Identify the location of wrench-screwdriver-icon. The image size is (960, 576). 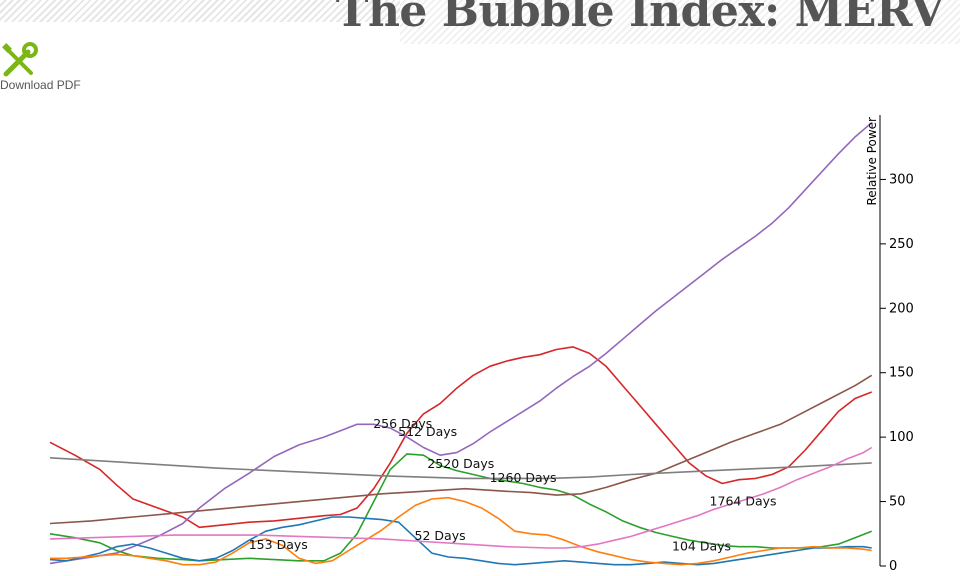
(19, 61).